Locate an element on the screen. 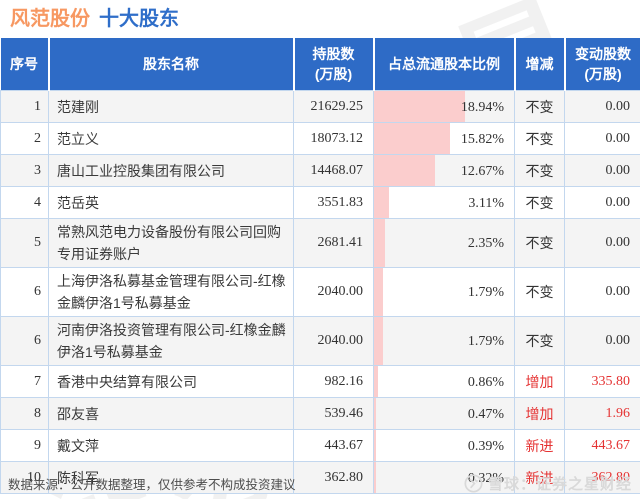  shares-cell: 14468.07 is located at coordinates (333, 170).